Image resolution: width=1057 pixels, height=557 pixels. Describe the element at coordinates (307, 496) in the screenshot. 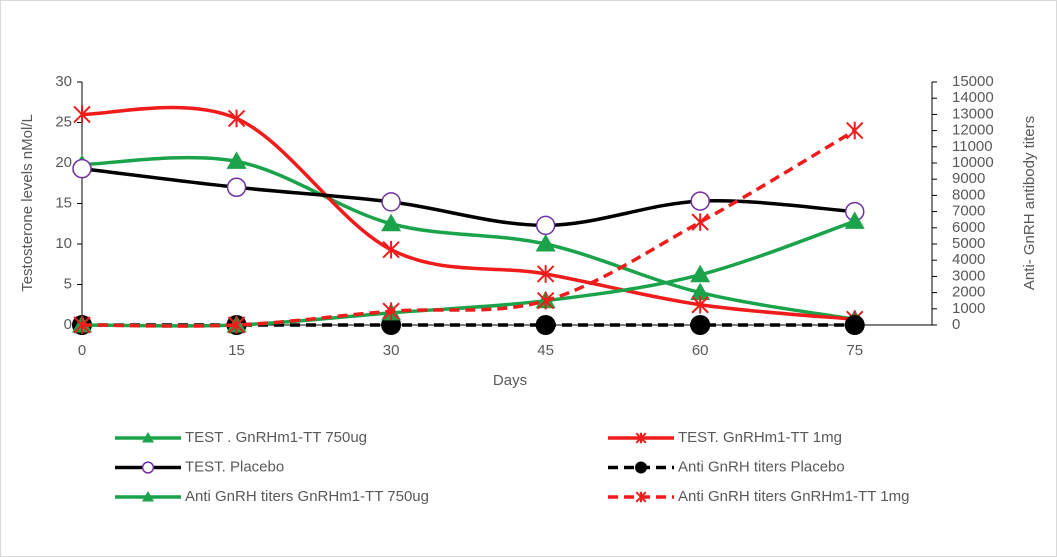

I see `legend-label: Anti GnRH titers GnRHm1-TT 750ug` at that location.